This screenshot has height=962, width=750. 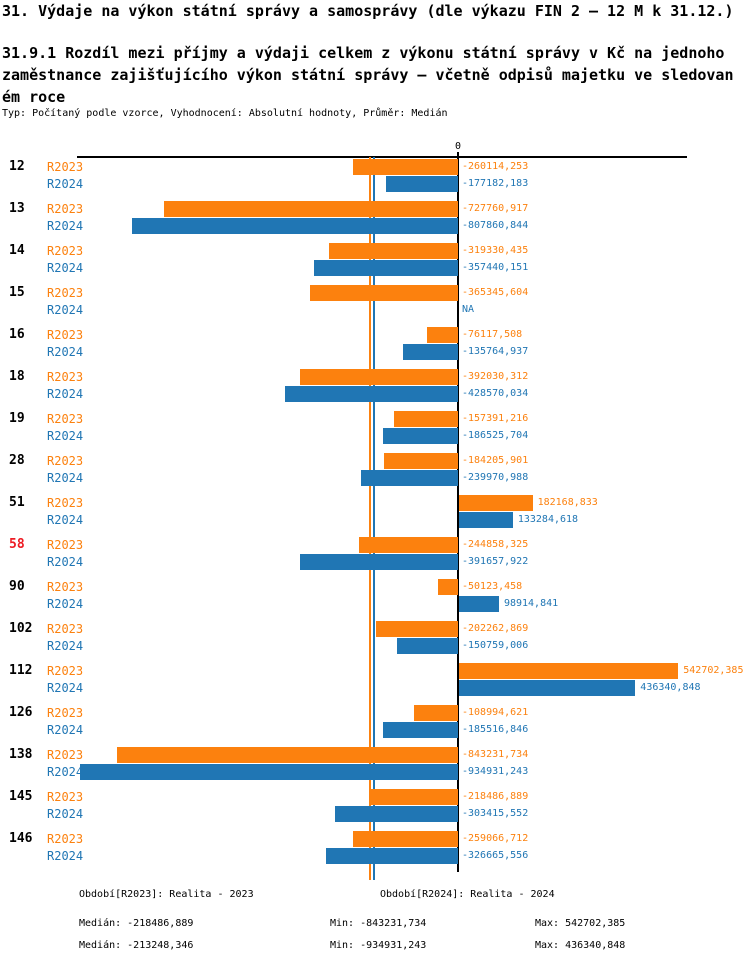 I want to click on value-label-r2023: -727760,917, so click(x=495, y=208).